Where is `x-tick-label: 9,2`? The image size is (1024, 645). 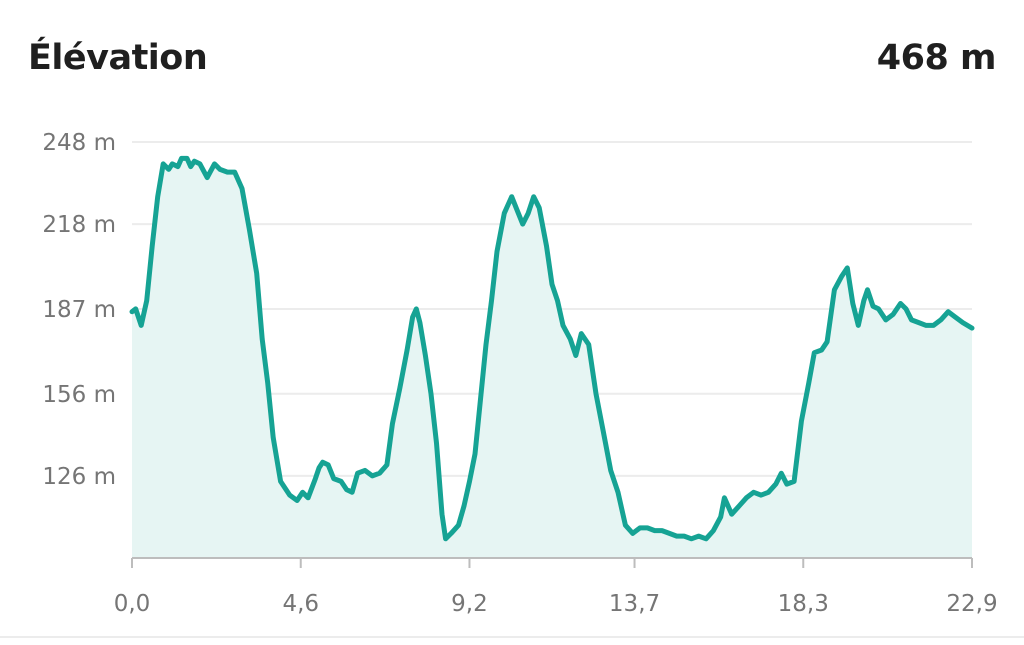
x-tick-label: 9,2 is located at coordinates (469, 604).